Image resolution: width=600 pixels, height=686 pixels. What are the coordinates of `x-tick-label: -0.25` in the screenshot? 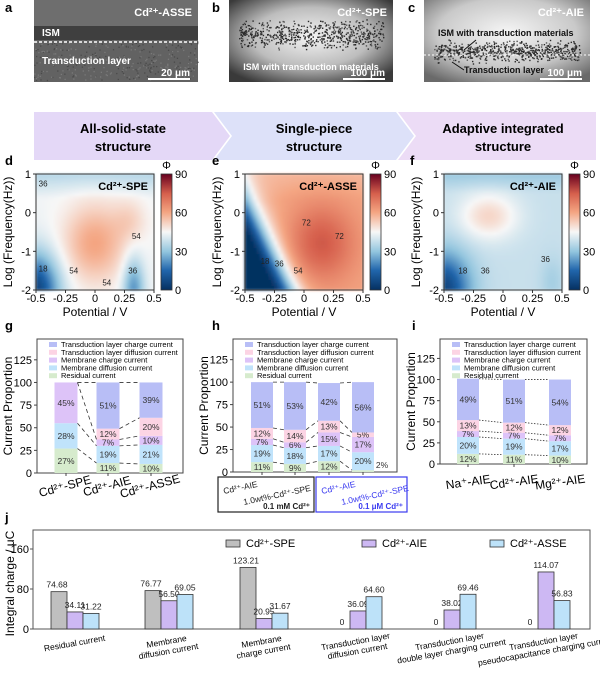 It's located at (65, 299).